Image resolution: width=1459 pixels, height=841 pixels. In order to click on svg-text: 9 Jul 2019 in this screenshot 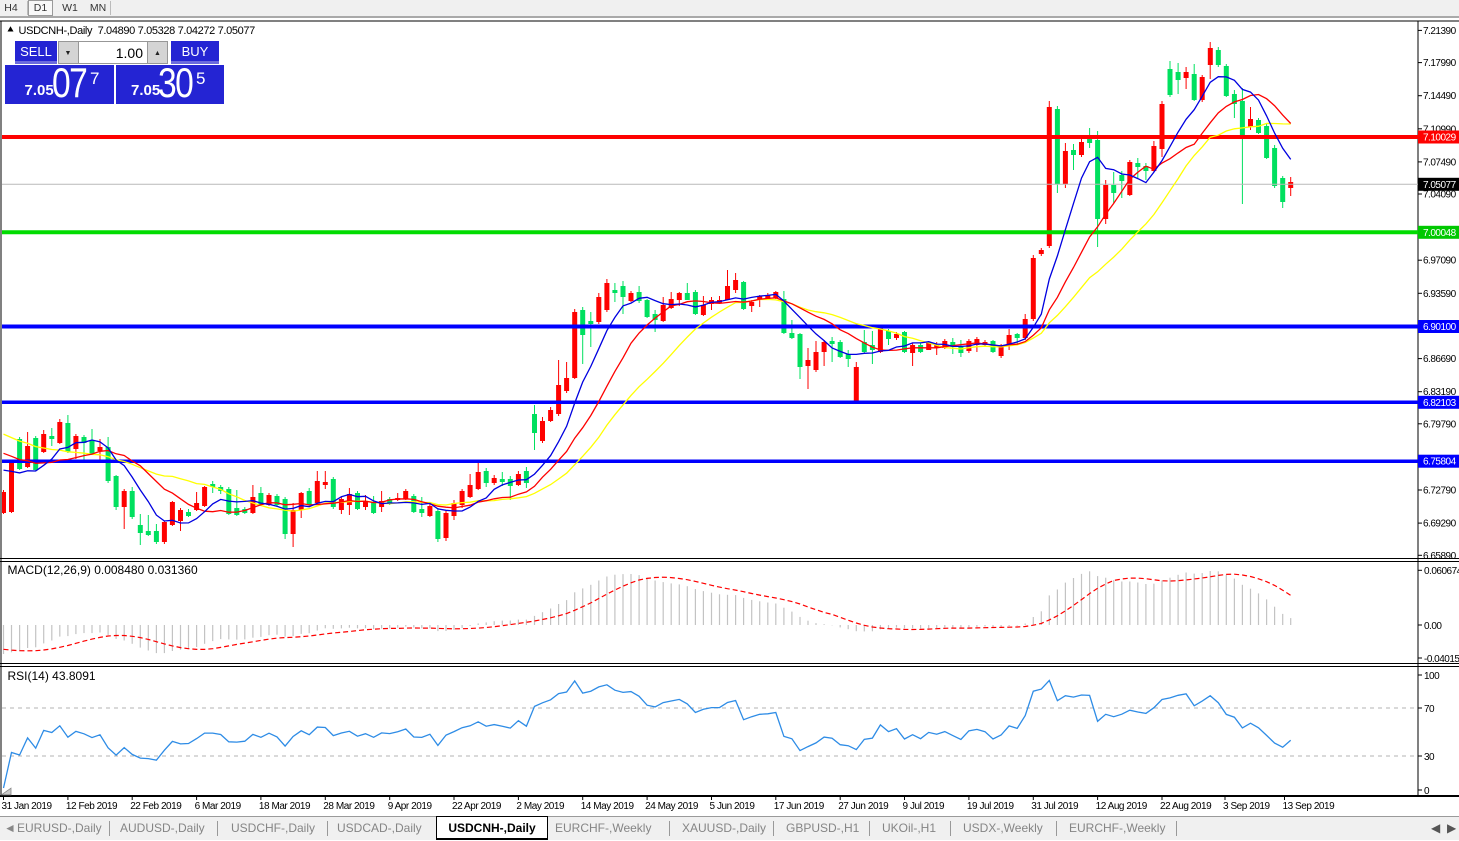, I will do `click(924, 806)`.